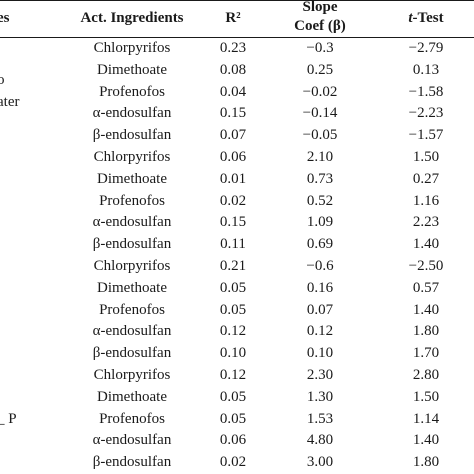 The height and width of the screenshot is (474, 474). I want to click on slope-cell: −0.14, so click(320, 113).